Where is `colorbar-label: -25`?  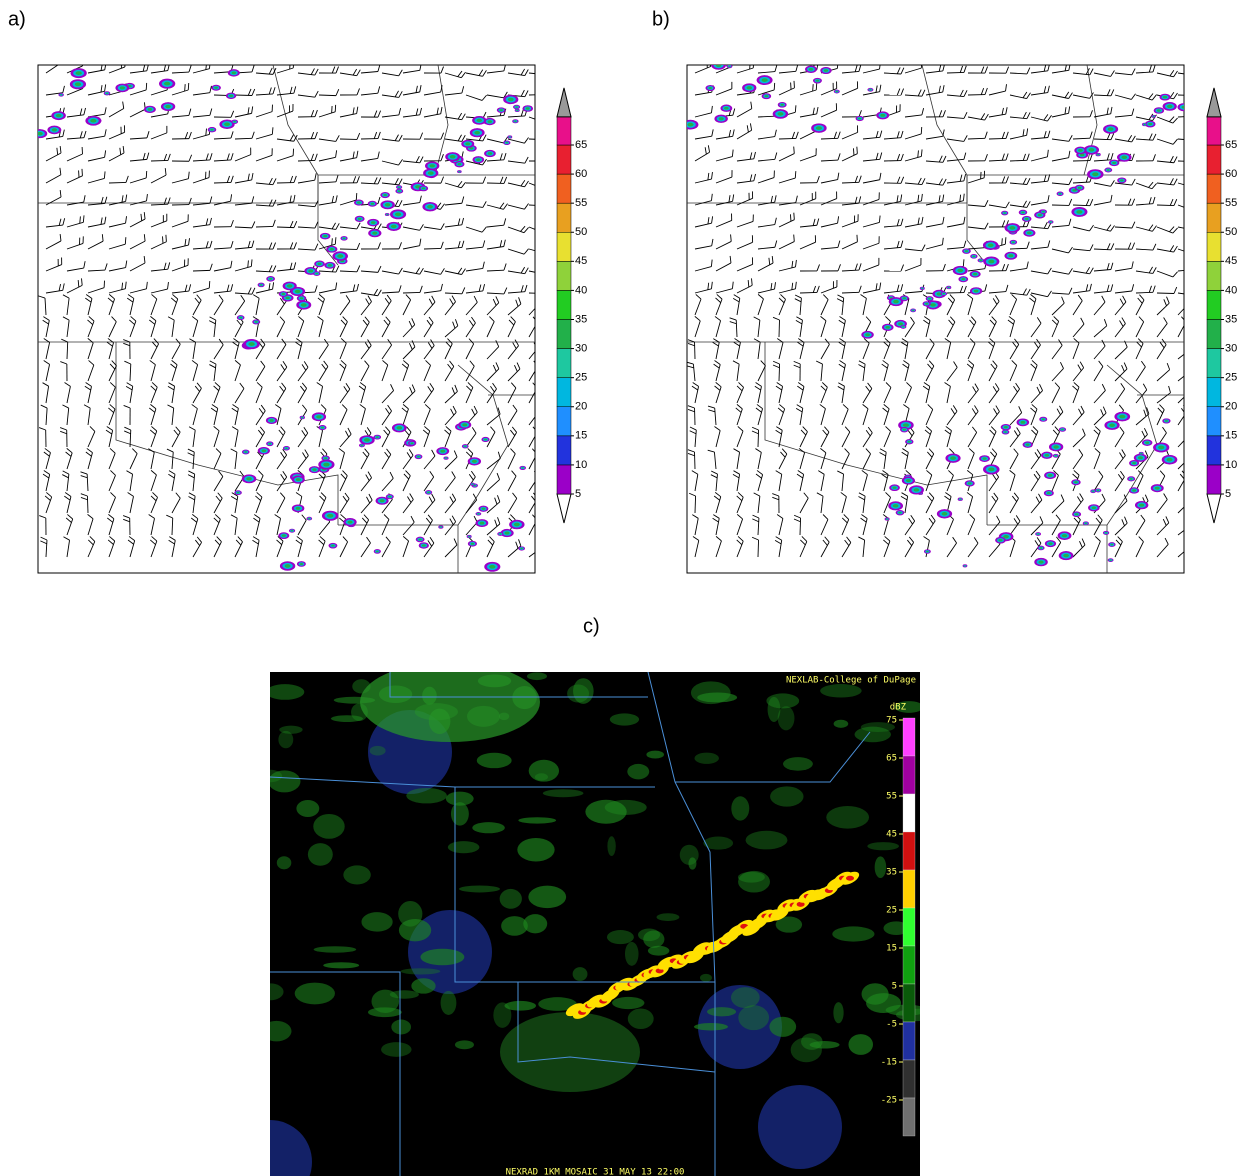 colorbar-label: -25 is located at coordinates (889, 1101).